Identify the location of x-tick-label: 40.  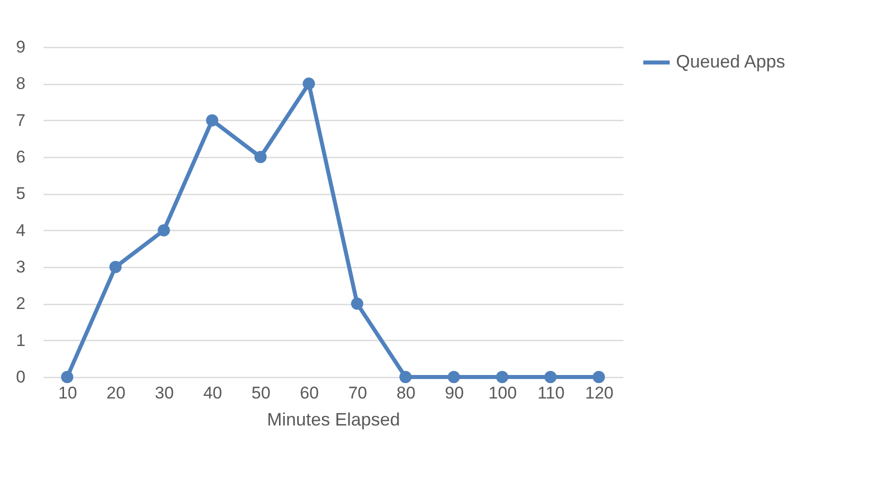
(212, 393).